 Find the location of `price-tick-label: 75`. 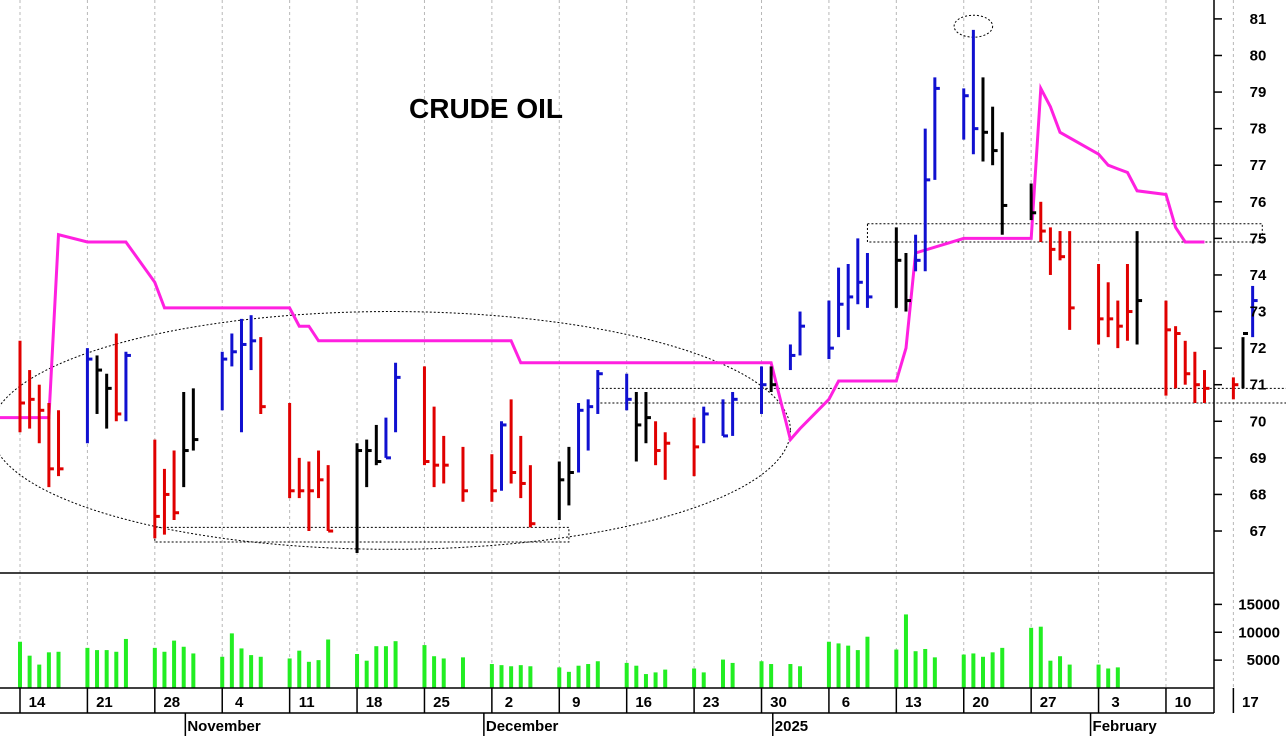

price-tick-label: 75 is located at coordinates (1258, 238).